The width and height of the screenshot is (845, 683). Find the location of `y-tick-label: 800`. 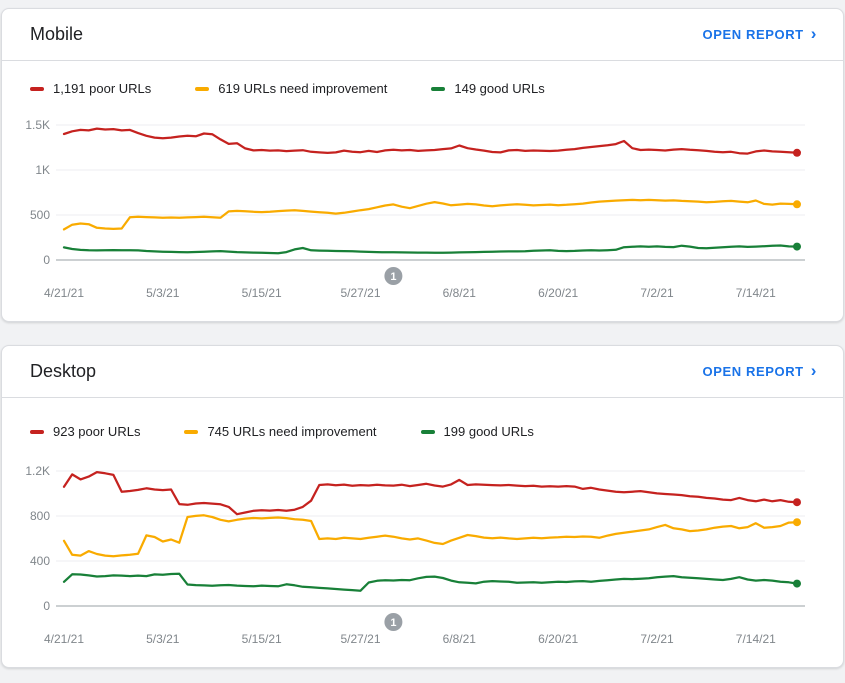

y-tick-label: 800 is located at coordinates (40, 516).